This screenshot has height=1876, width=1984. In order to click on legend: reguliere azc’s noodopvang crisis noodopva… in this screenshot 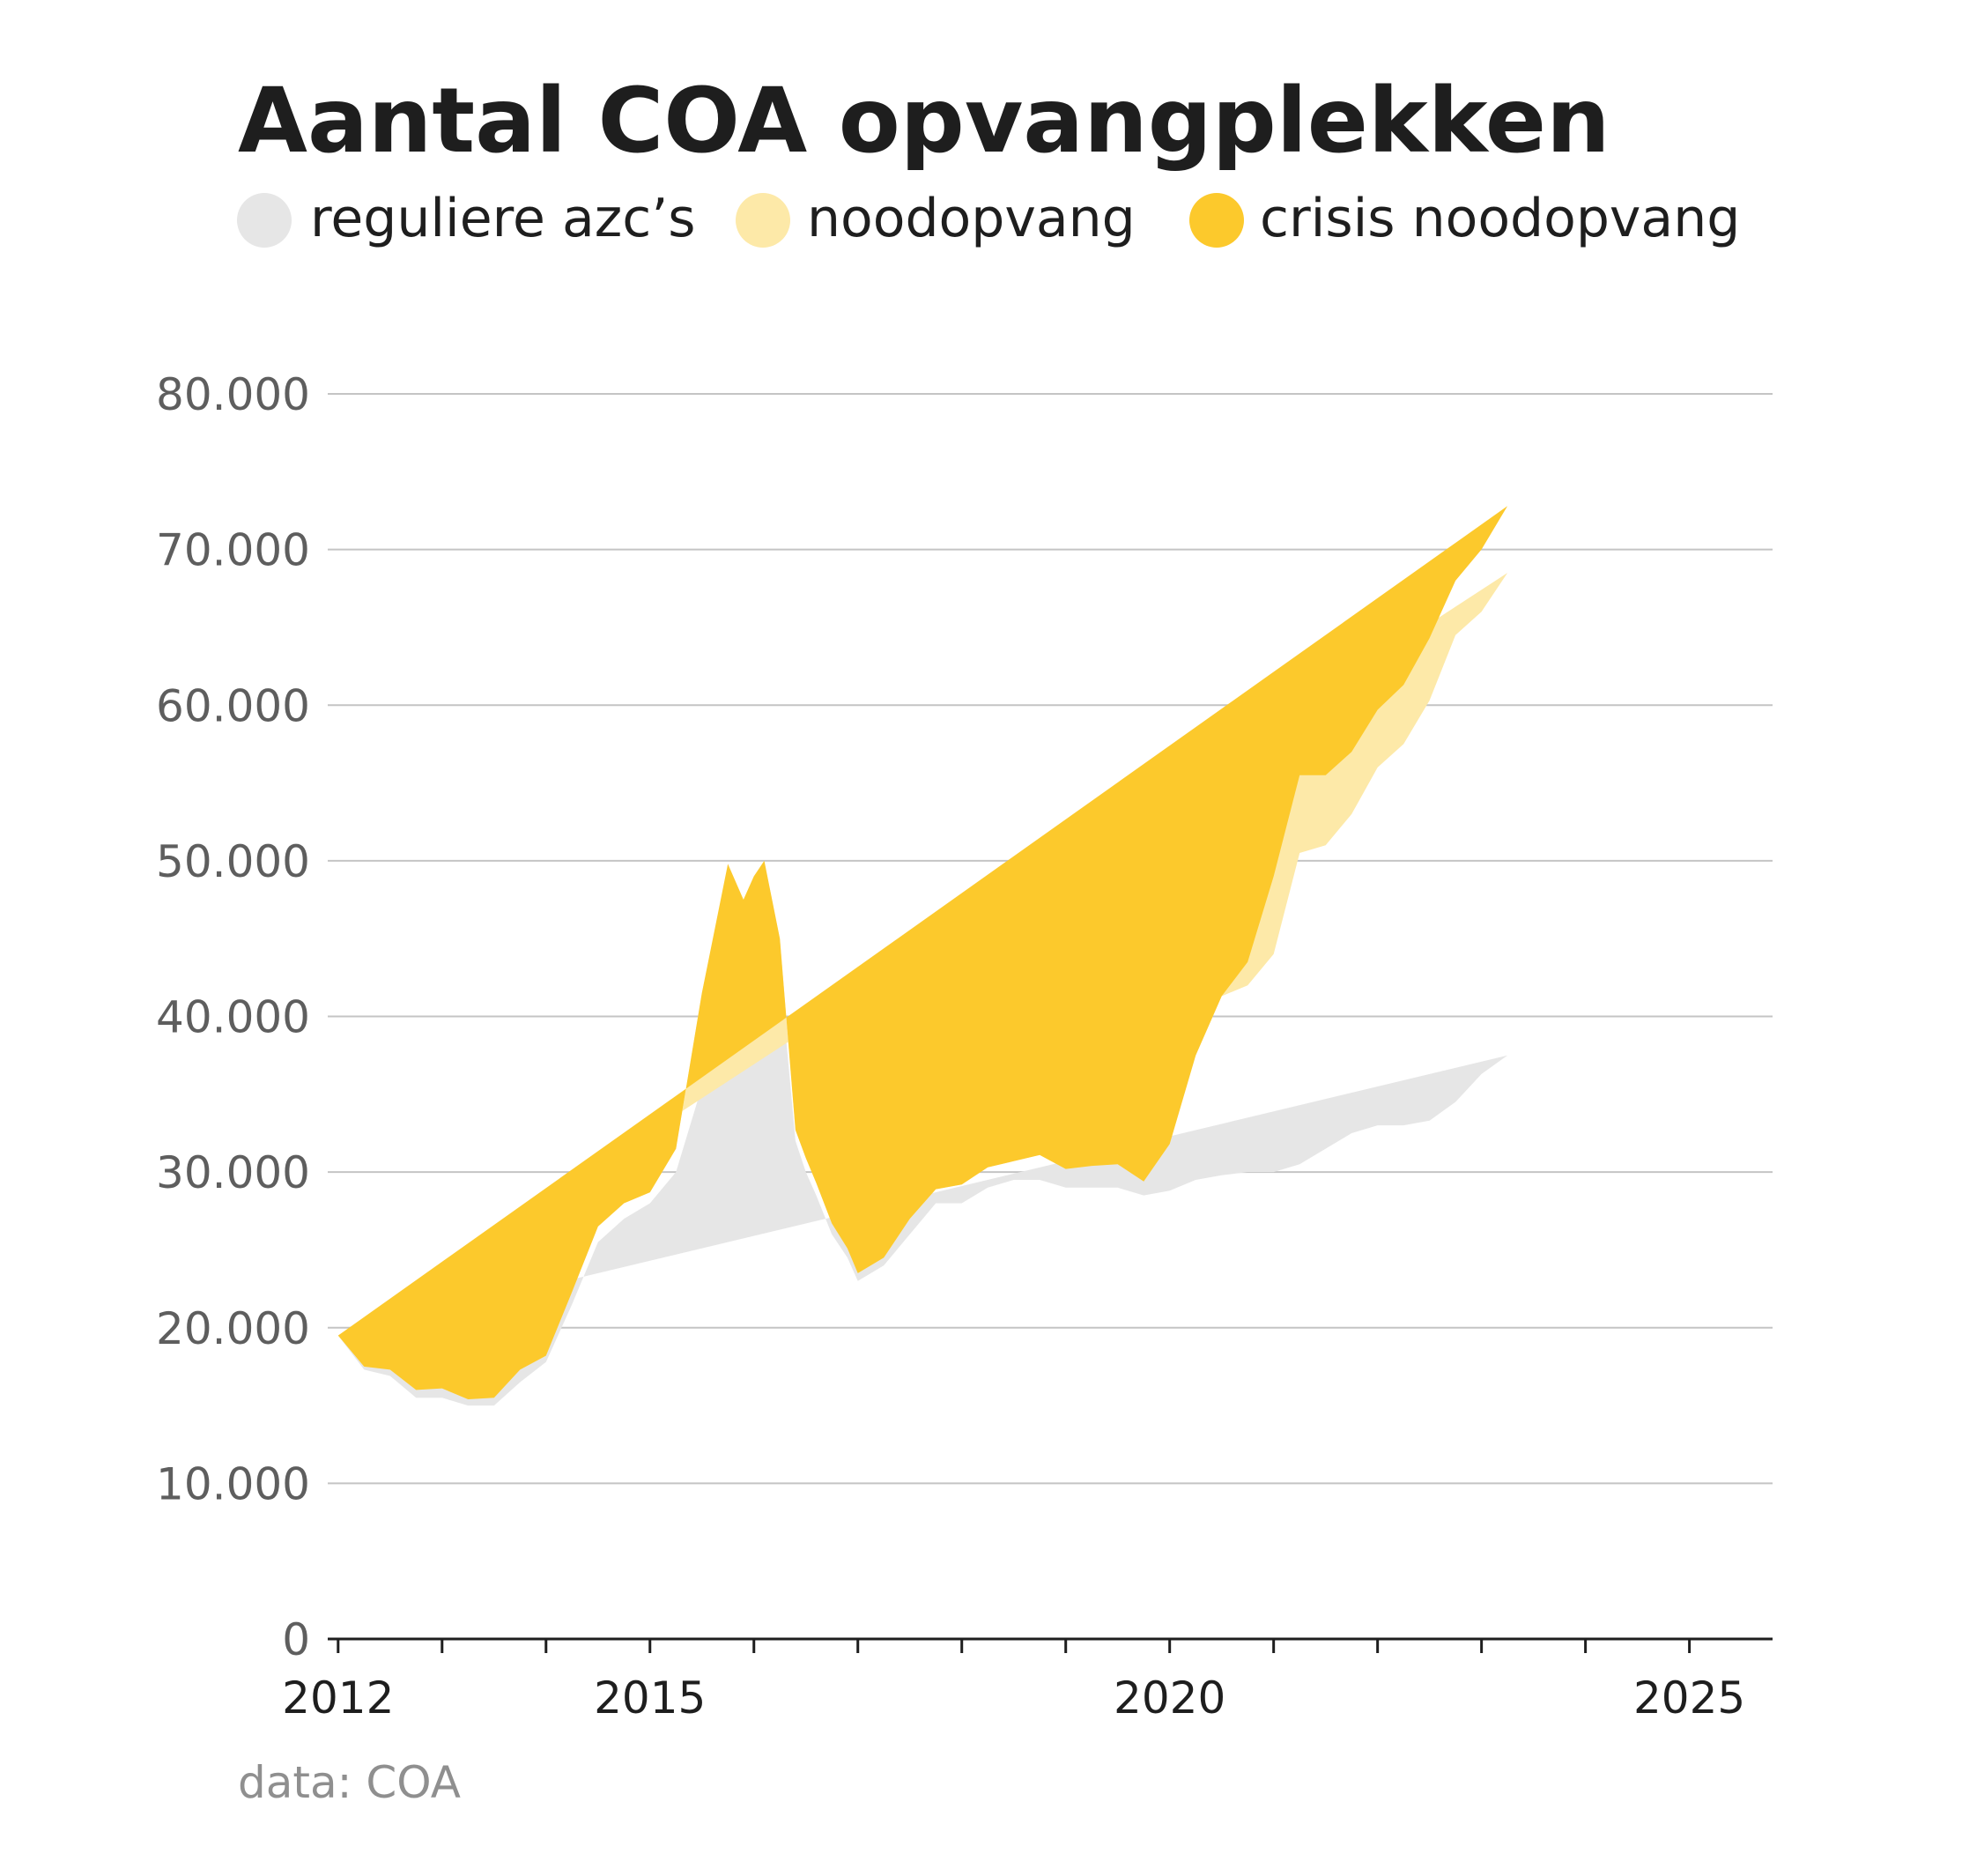, I will do `click(988, 218)`.